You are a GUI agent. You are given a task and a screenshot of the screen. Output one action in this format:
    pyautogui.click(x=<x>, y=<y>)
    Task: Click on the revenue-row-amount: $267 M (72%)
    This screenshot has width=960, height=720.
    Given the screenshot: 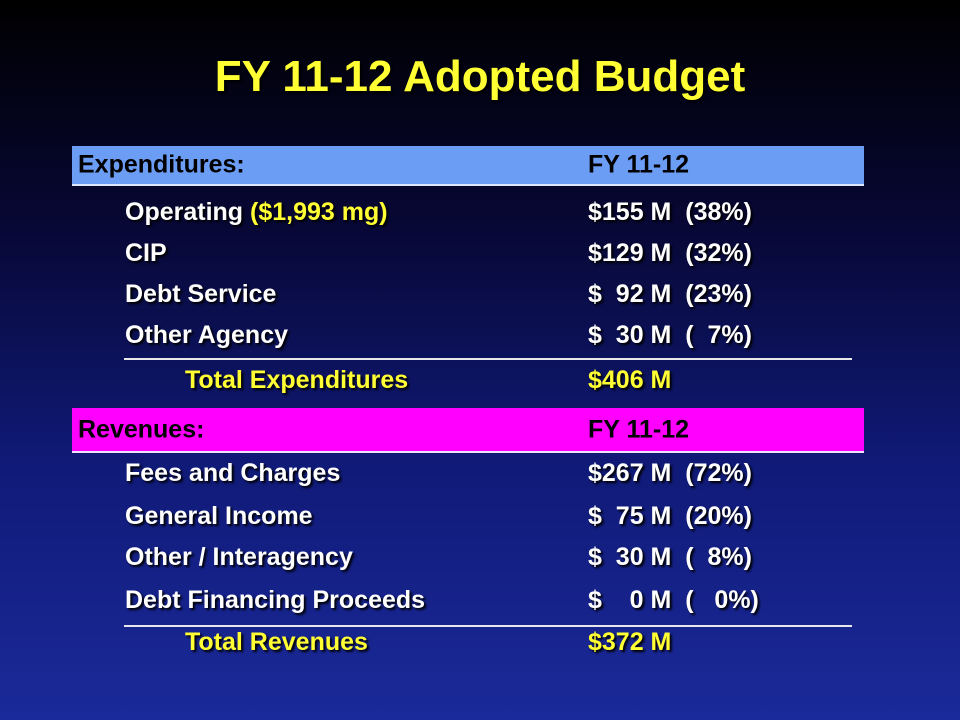 What is the action you would take?
    pyautogui.click(x=670, y=473)
    